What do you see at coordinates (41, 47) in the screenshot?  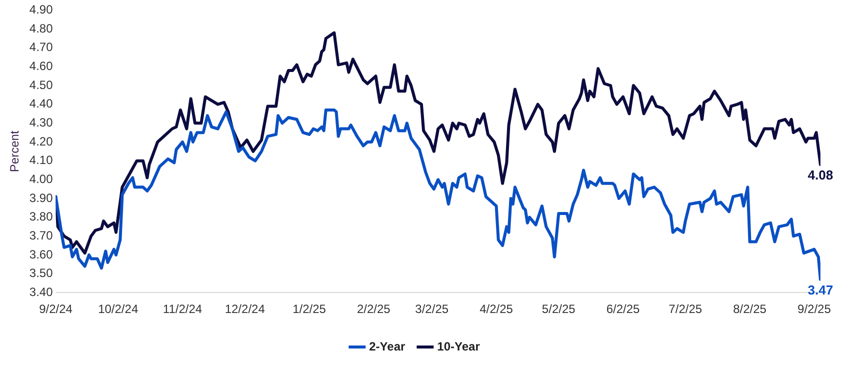 I see `y-tick-label: 4.70` at bounding box center [41, 47].